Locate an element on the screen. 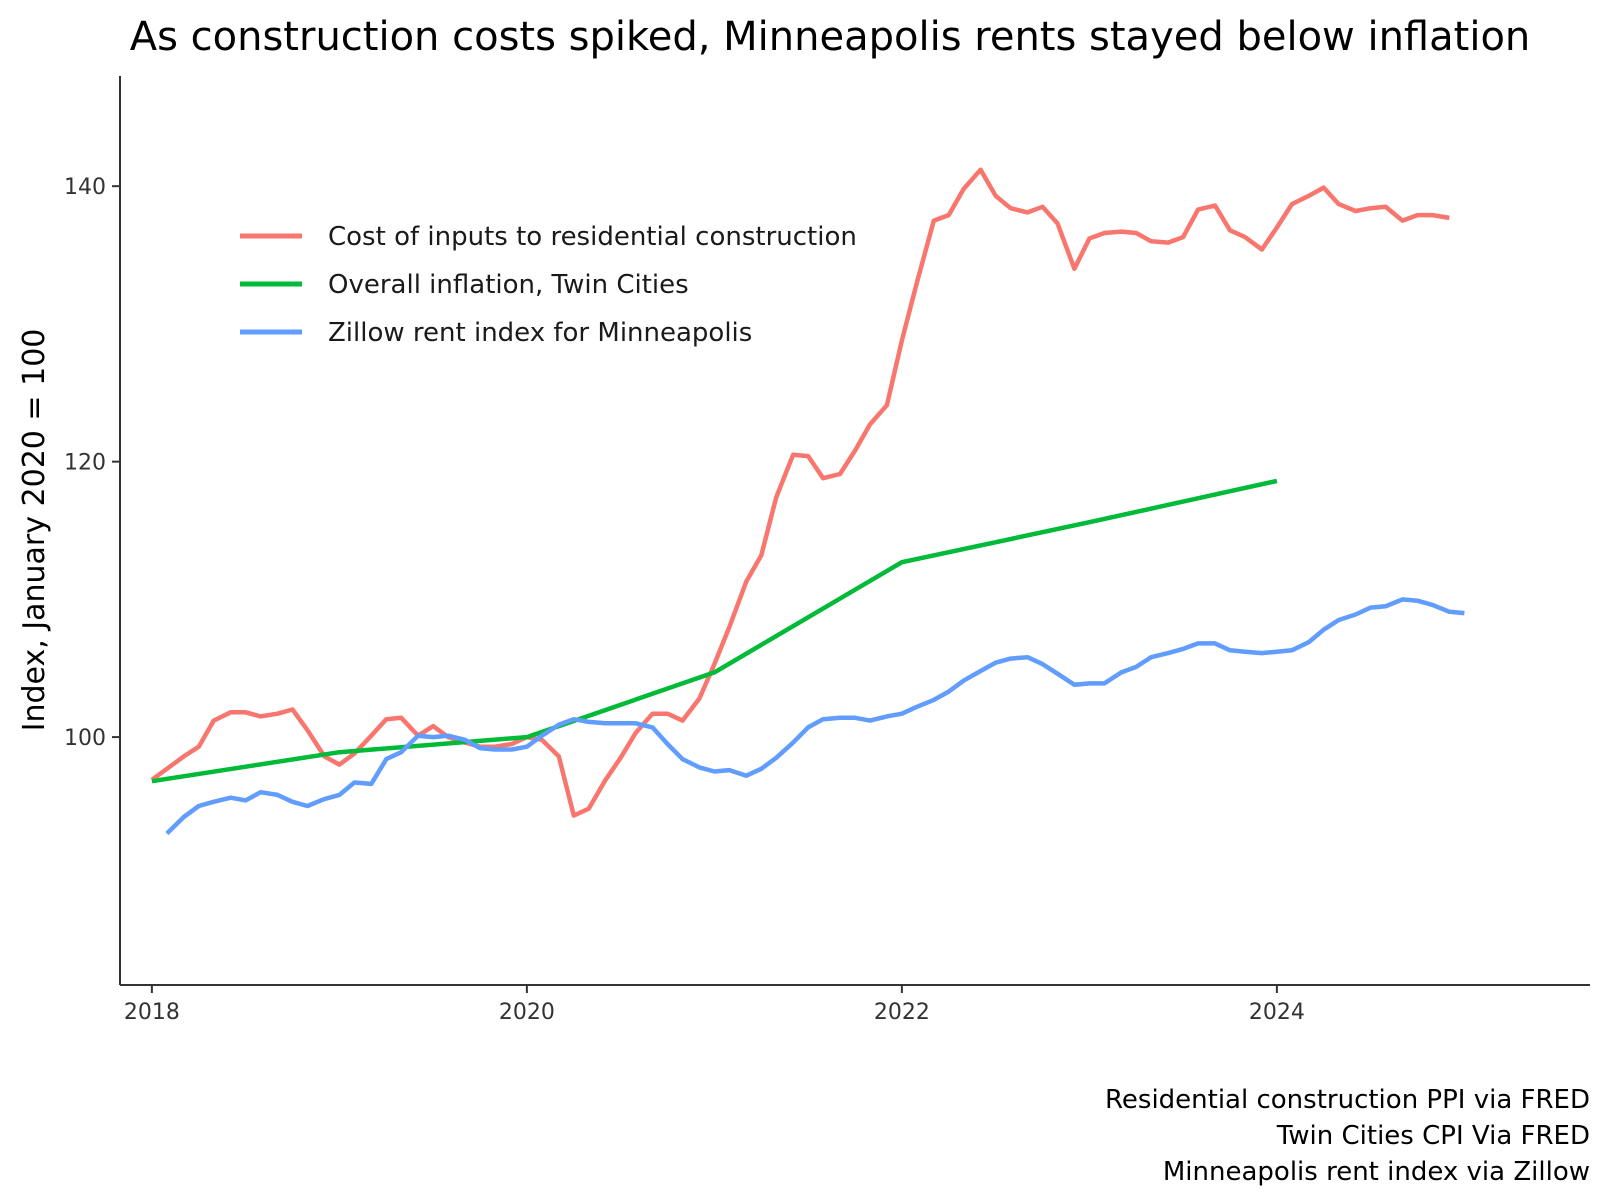  y-tick-label: 100 is located at coordinates (85, 738).